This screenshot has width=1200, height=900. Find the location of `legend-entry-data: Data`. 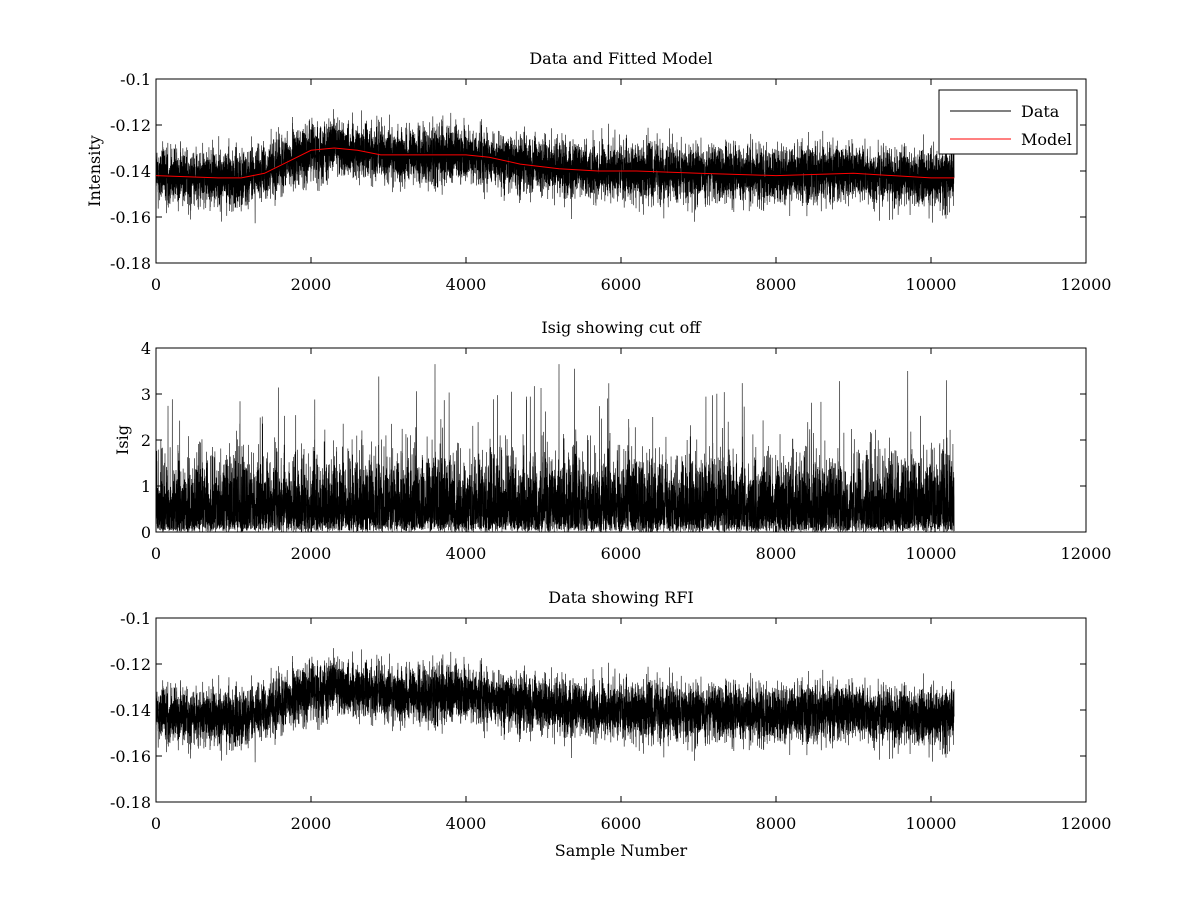

legend-entry-data: Data is located at coordinates (1040, 111).